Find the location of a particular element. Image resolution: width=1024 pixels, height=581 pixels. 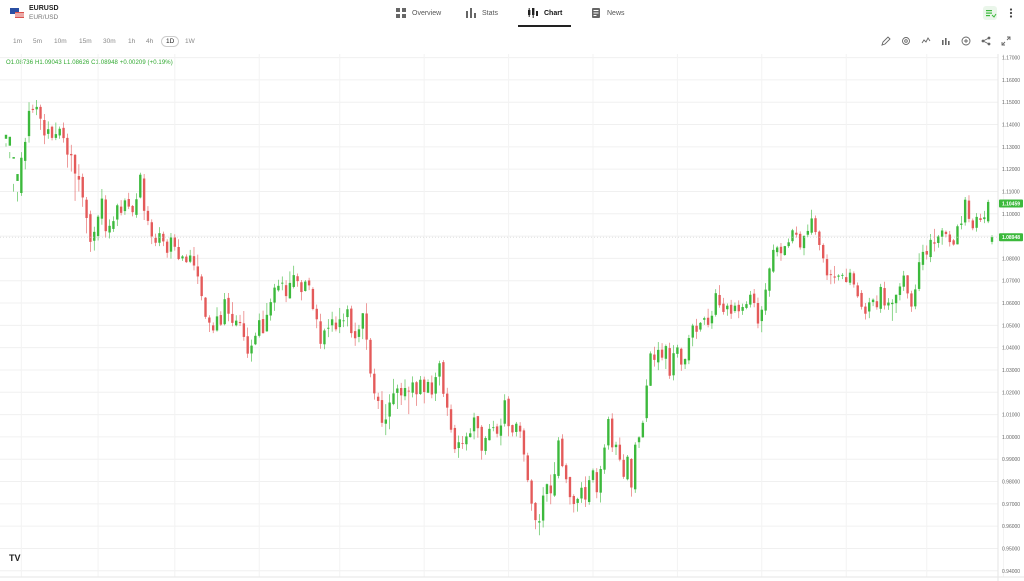

timeframe-30m: 30m is located at coordinates (109, 41).